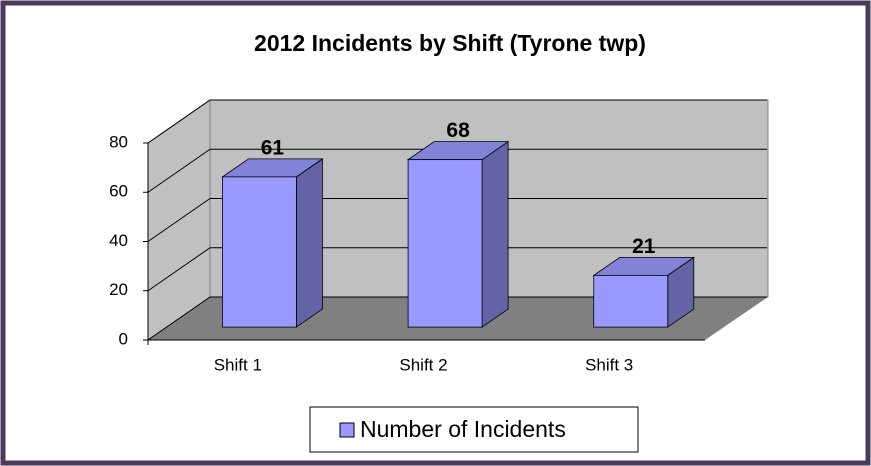 Image resolution: width=871 pixels, height=466 pixels. I want to click on legend, so click(474, 429).